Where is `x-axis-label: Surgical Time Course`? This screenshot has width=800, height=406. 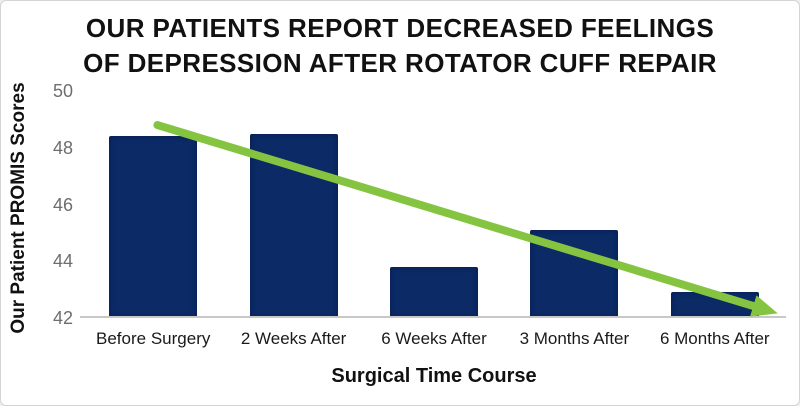
x-axis-label: Surgical Time Course is located at coordinates (434, 376).